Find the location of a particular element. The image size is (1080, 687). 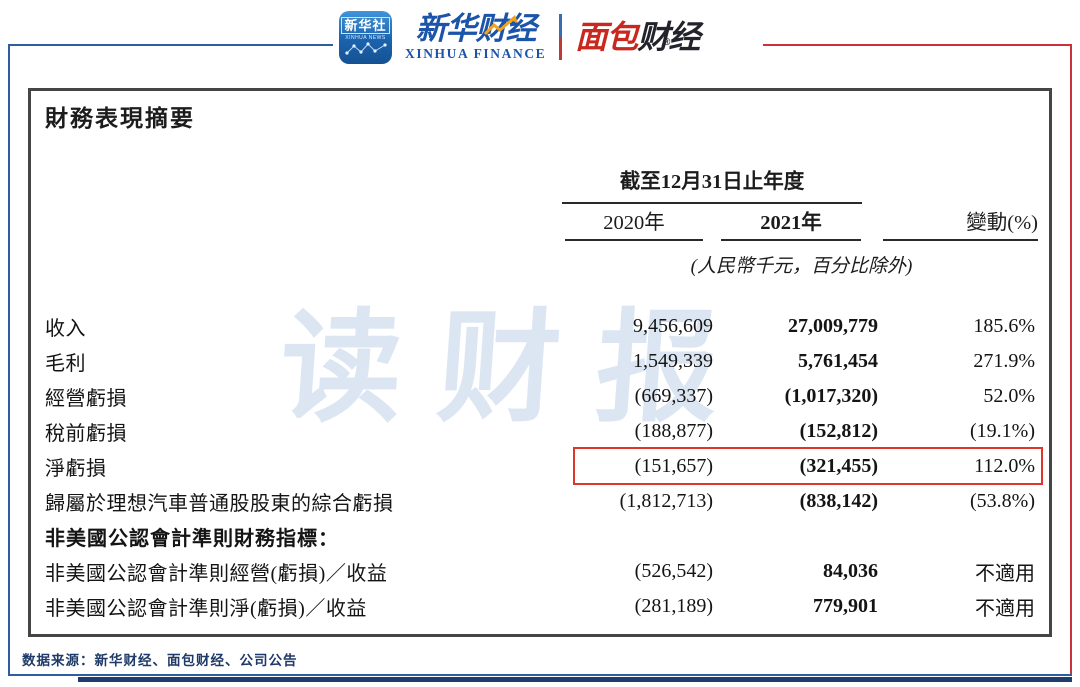

value-2021: 5,761,454 is located at coordinates (838, 361).